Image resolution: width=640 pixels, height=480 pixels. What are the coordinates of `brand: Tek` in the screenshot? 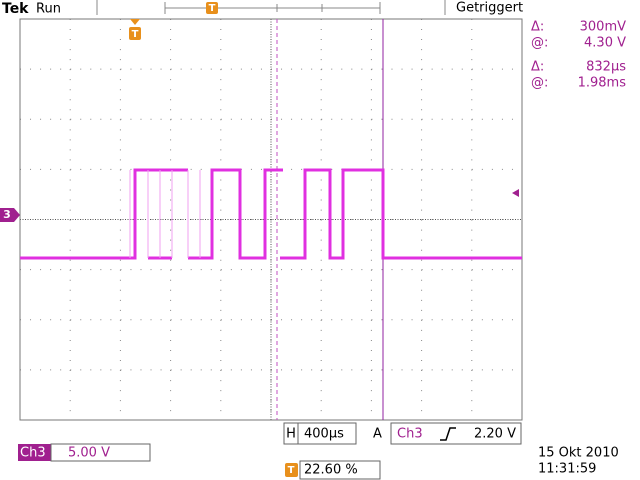 It's located at (15, 9).